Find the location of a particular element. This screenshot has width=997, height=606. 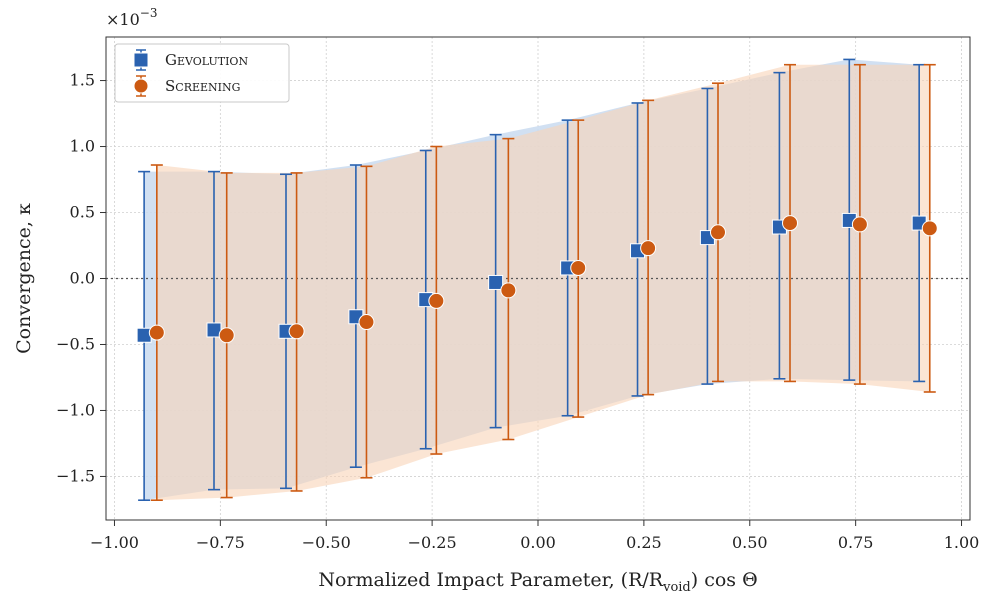

x-tick-label: 0.50 is located at coordinates (750, 542).